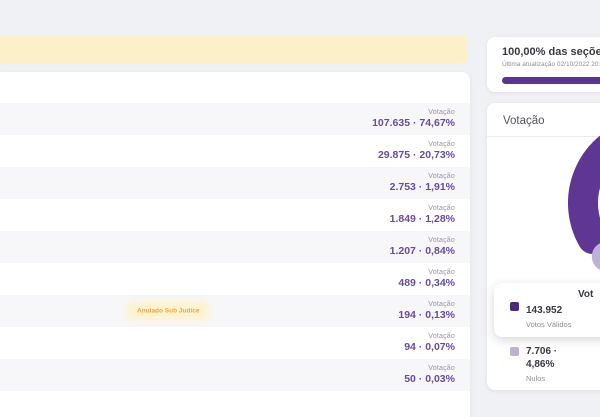  I want to click on row-vote-count: 194 · 0,13%, so click(426, 315).